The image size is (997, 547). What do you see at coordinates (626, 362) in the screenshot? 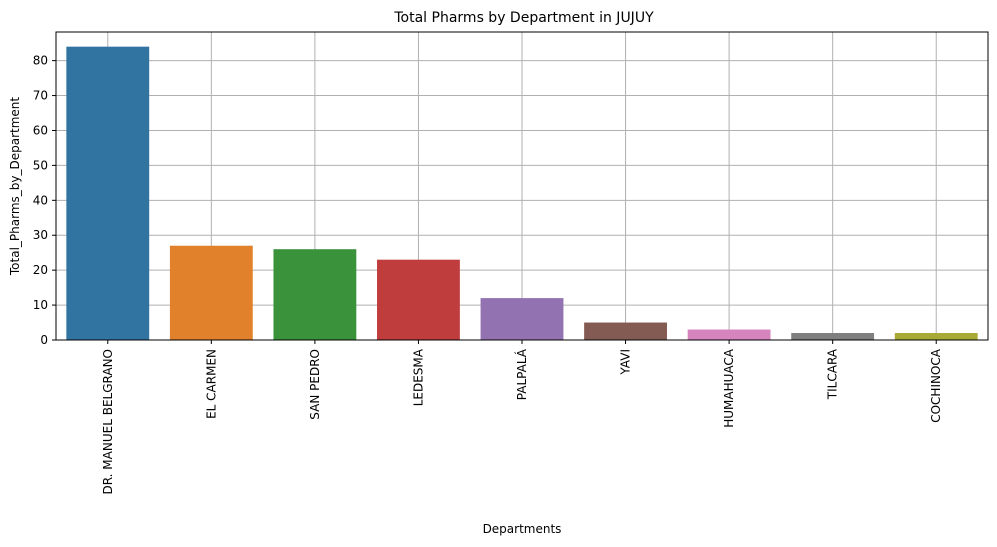
I see `x-tick-label: YAVI` at bounding box center [626, 362].